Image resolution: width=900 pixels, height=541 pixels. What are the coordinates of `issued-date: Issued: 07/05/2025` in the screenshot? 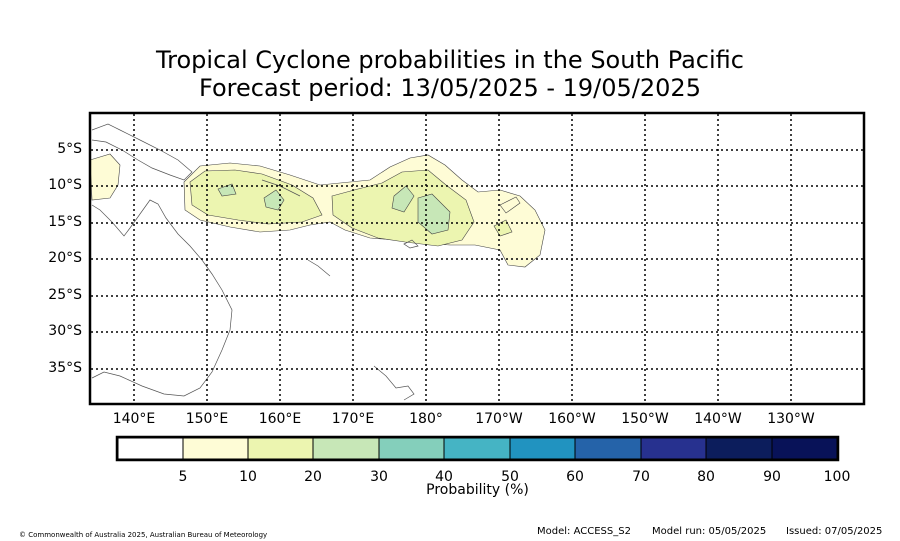 It's located at (834, 531).